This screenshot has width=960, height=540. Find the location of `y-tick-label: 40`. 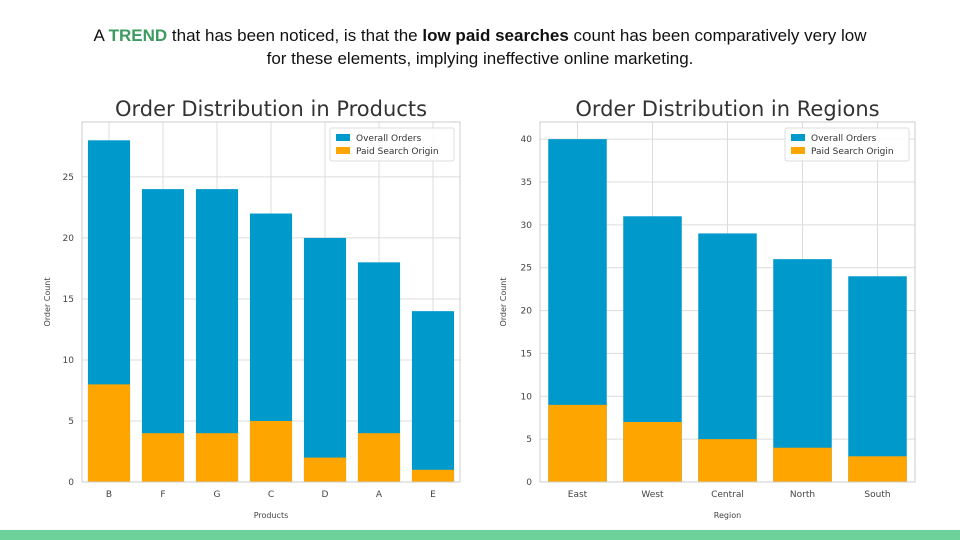

y-tick-label: 40 is located at coordinates (527, 140).